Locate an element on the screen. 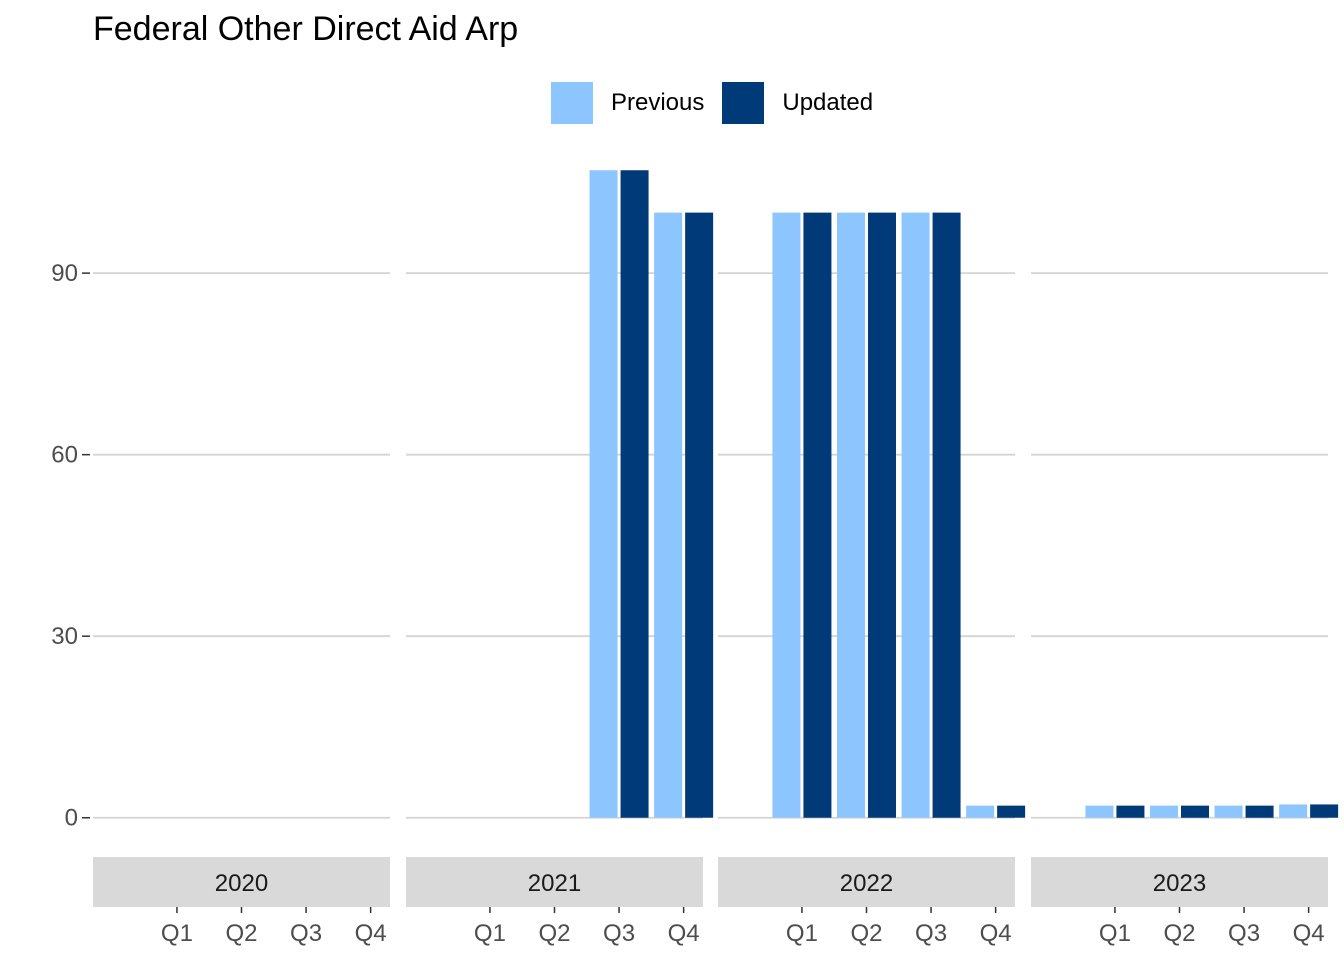 The height and width of the screenshot is (960, 1344). facet-strip-2021 is located at coordinates (554, 882).